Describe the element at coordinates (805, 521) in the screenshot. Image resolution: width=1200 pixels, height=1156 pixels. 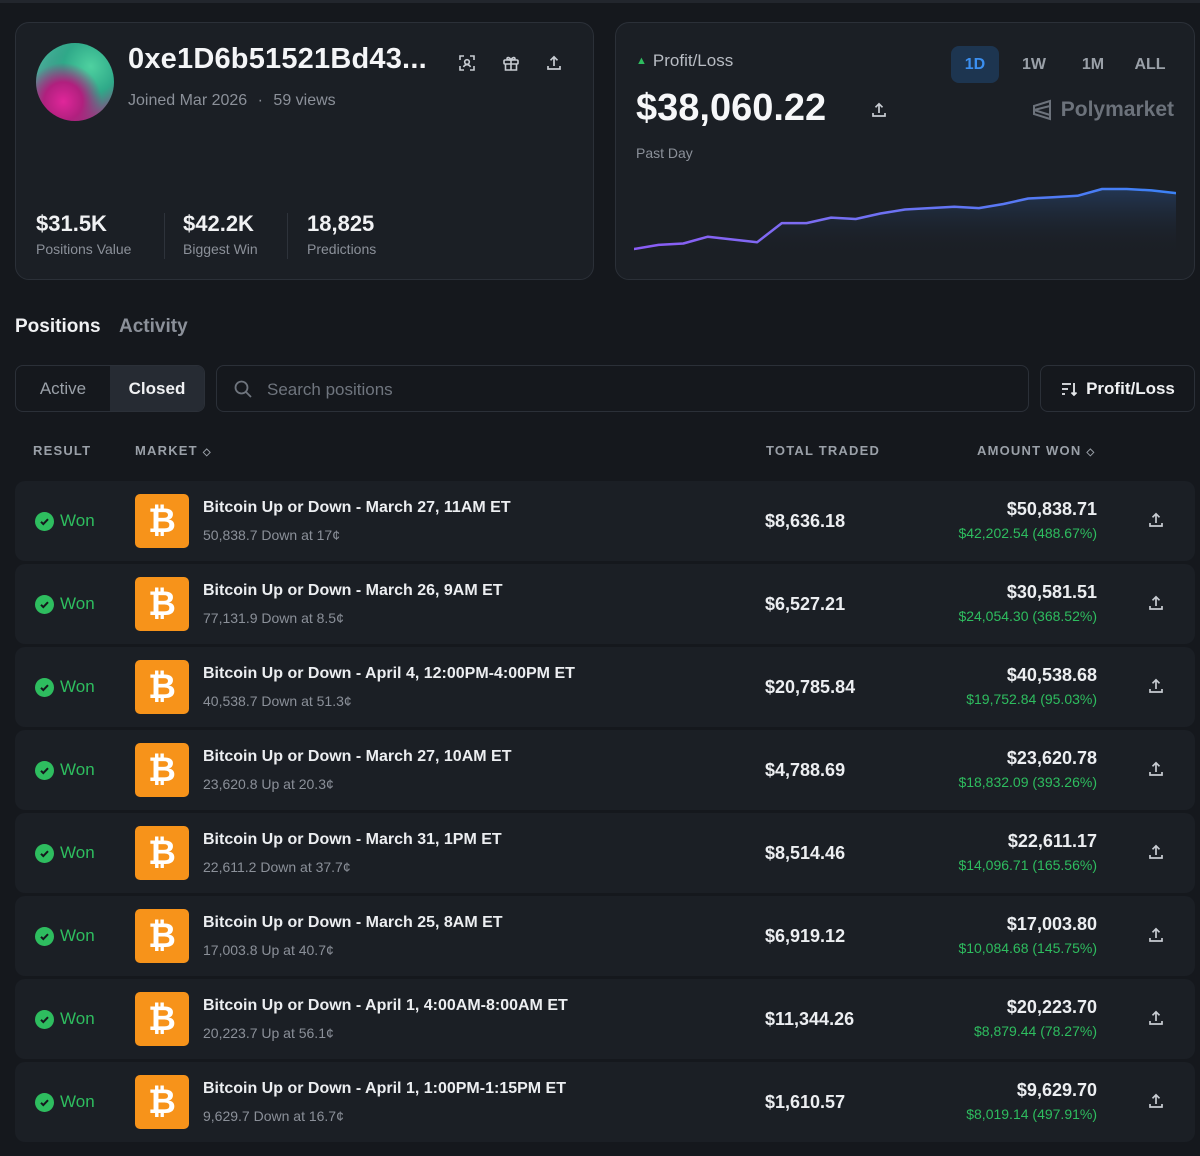
I see `total-traded: $8,636.18` at that location.